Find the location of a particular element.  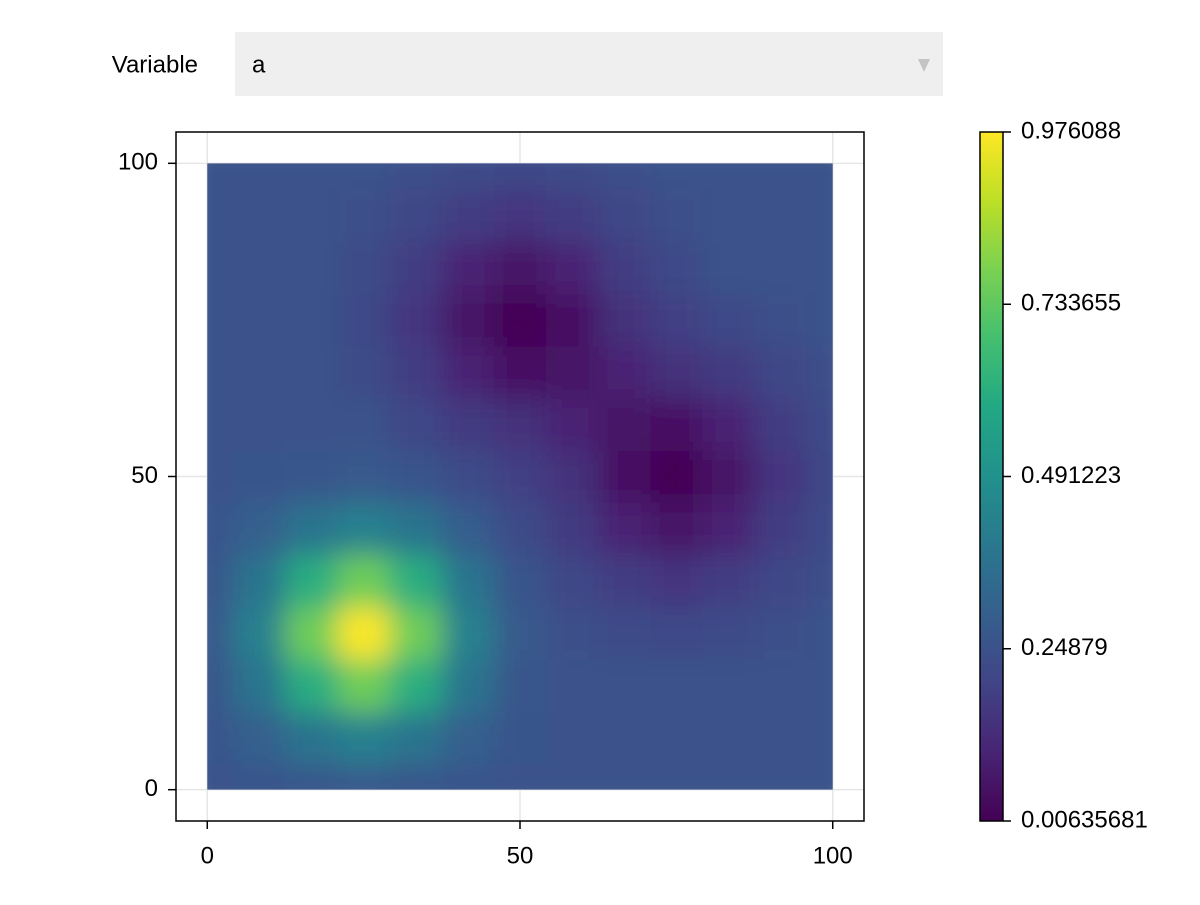

dropdown-arrow is located at coordinates (924, 65).